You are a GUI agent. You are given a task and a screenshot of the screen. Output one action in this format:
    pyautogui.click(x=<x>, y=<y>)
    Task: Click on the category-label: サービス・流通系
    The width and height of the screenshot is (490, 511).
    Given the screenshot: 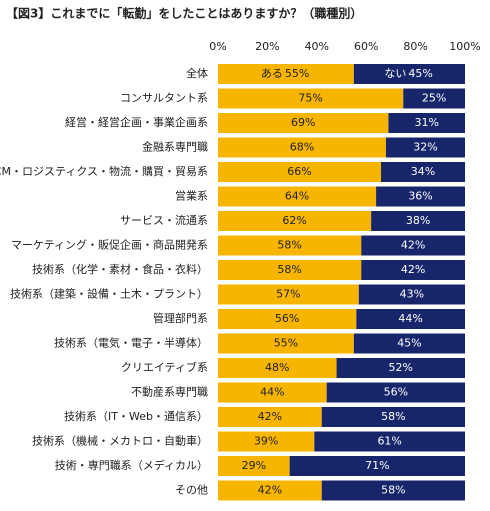 What is the action you would take?
    pyautogui.click(x=164, y=220)
    